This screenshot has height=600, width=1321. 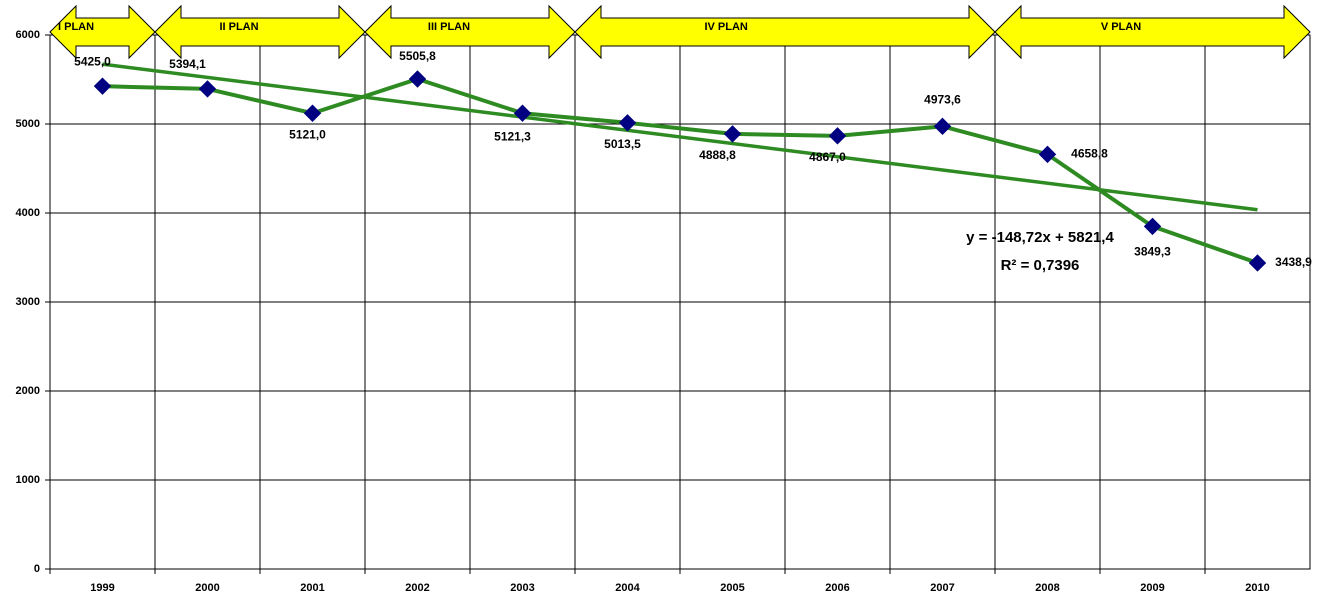 I want to click on x-tick-label: 2004, so click(x=627, y=588).